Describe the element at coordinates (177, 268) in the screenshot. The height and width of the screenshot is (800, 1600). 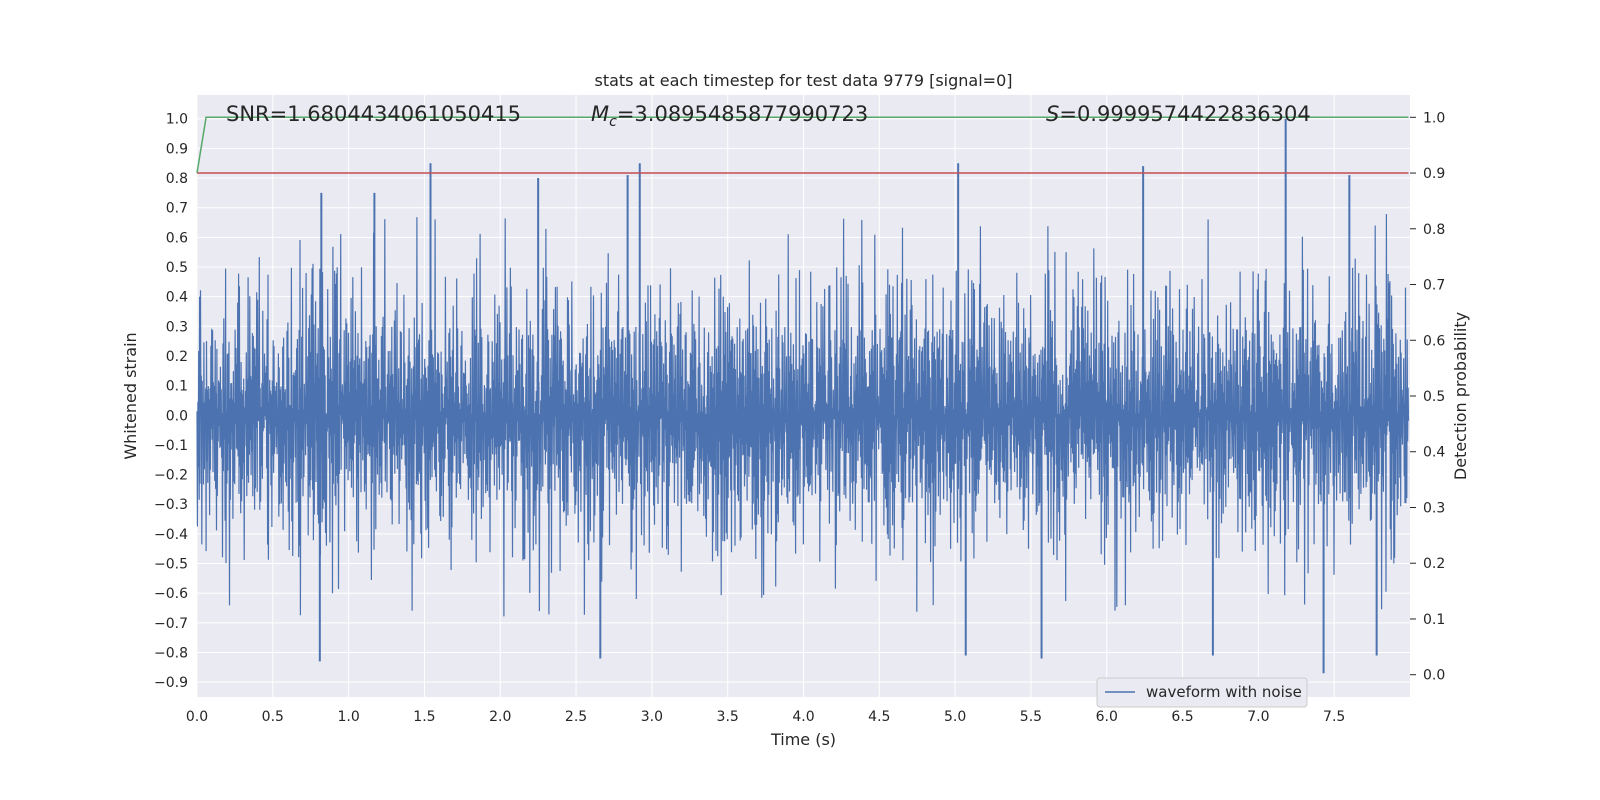
I see `y-tick-label: 0.5` at that location.